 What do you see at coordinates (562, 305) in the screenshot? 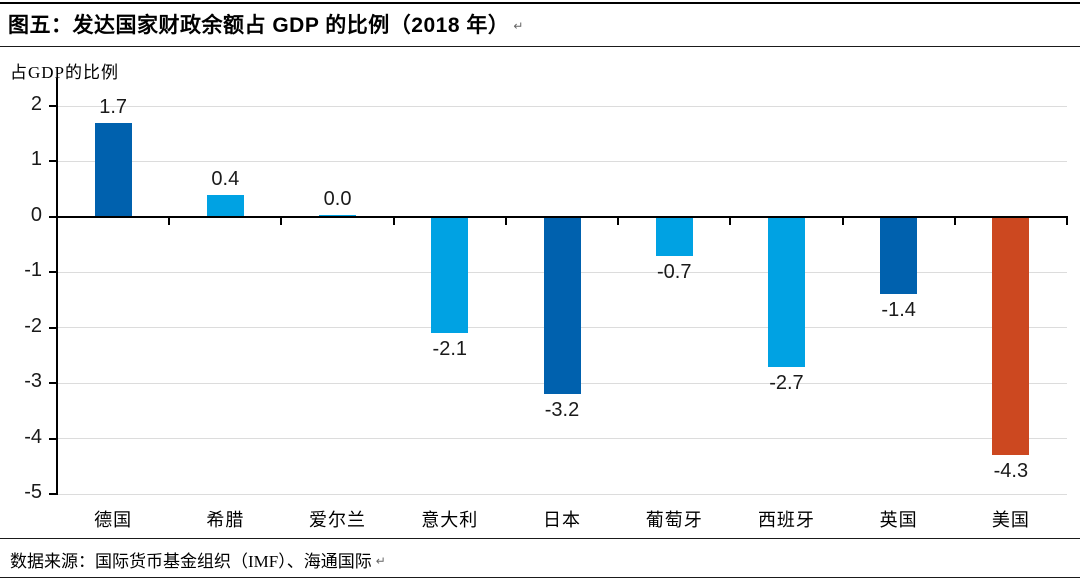
I see `bar-日本` at bounding box center [562, 305].